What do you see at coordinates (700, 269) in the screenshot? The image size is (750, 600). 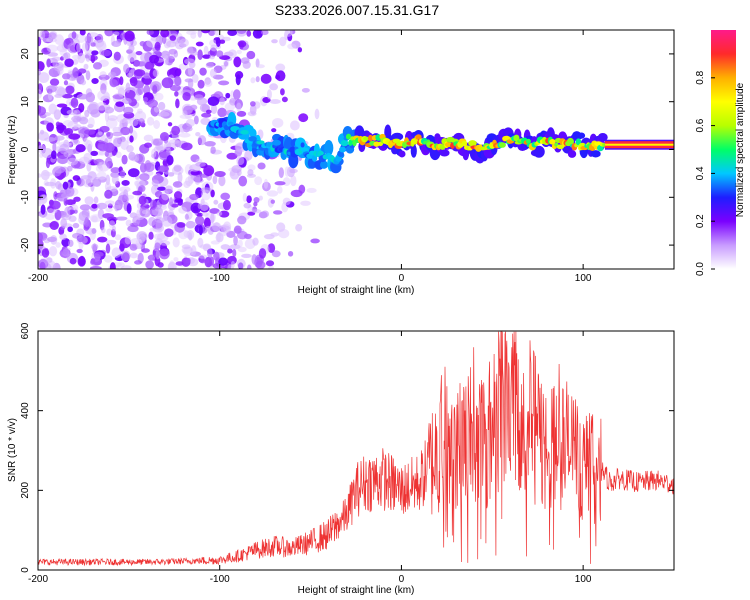 I see `colorbar-tick-label: 0.0` at bounding box center [700, 269].